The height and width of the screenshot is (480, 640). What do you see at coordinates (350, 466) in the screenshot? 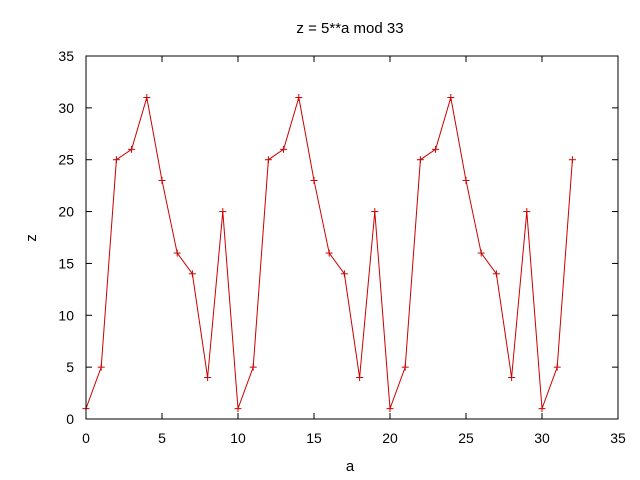
I see `x-axis-title: a` at bounding box center [350, 466].